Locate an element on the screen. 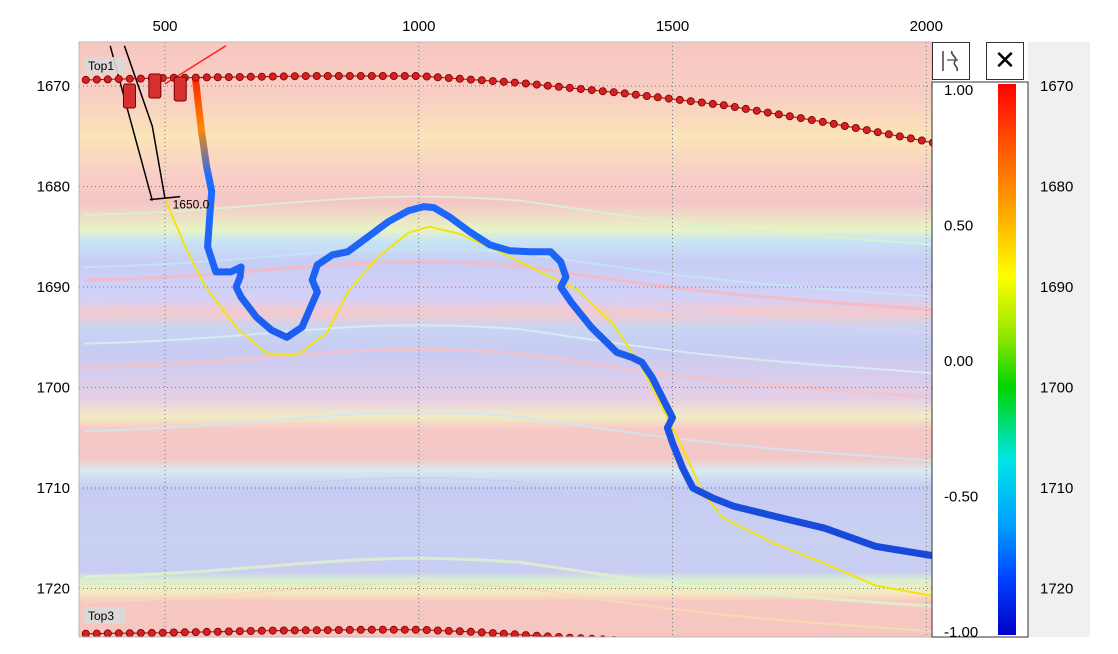 The width and height of the screenshot is (1118, 654). horizon-label-box is located at coordinates (105, 65).